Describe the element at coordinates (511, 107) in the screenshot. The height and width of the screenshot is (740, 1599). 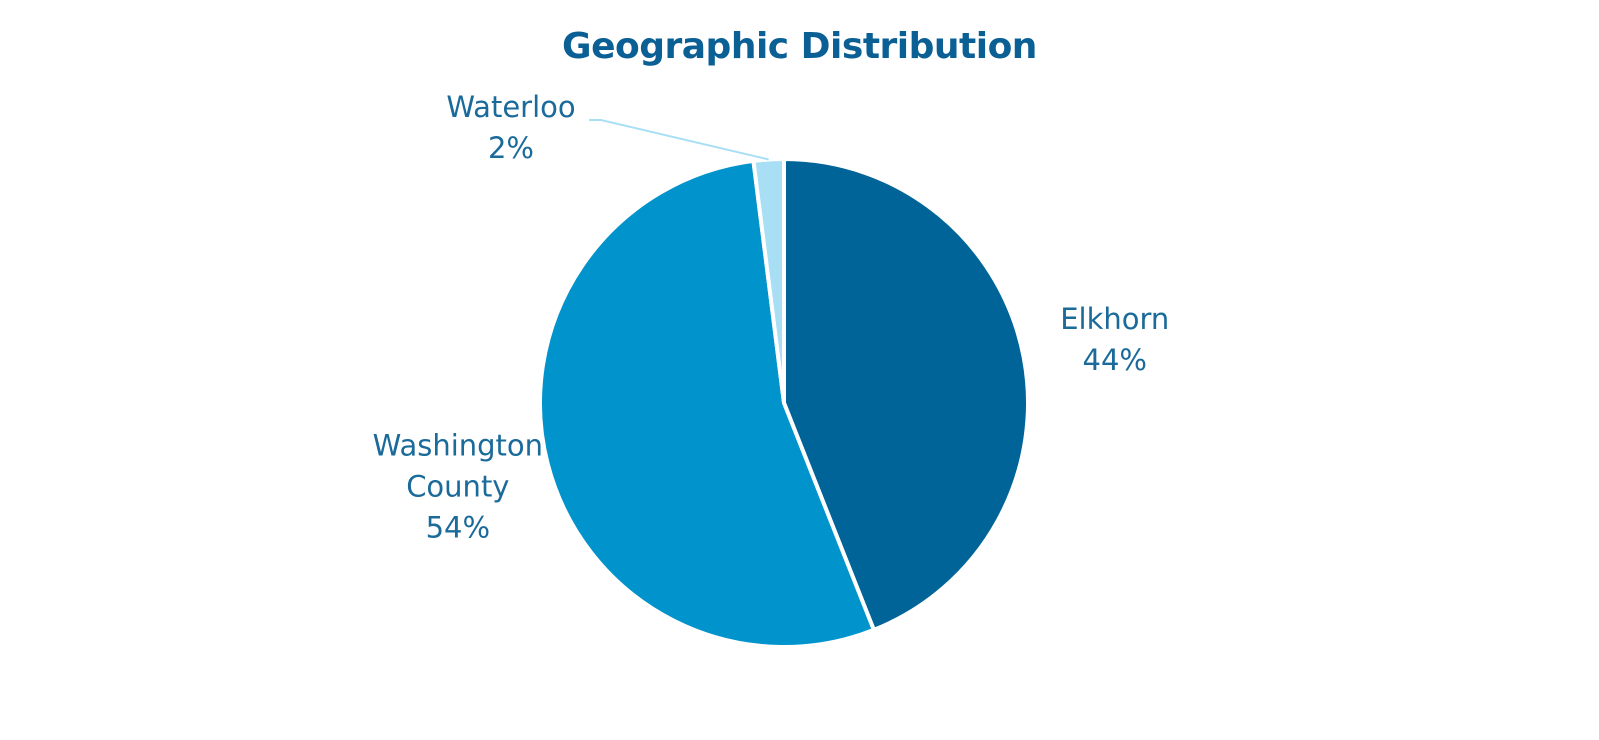
I see `category-label: Waterloo` at that location.